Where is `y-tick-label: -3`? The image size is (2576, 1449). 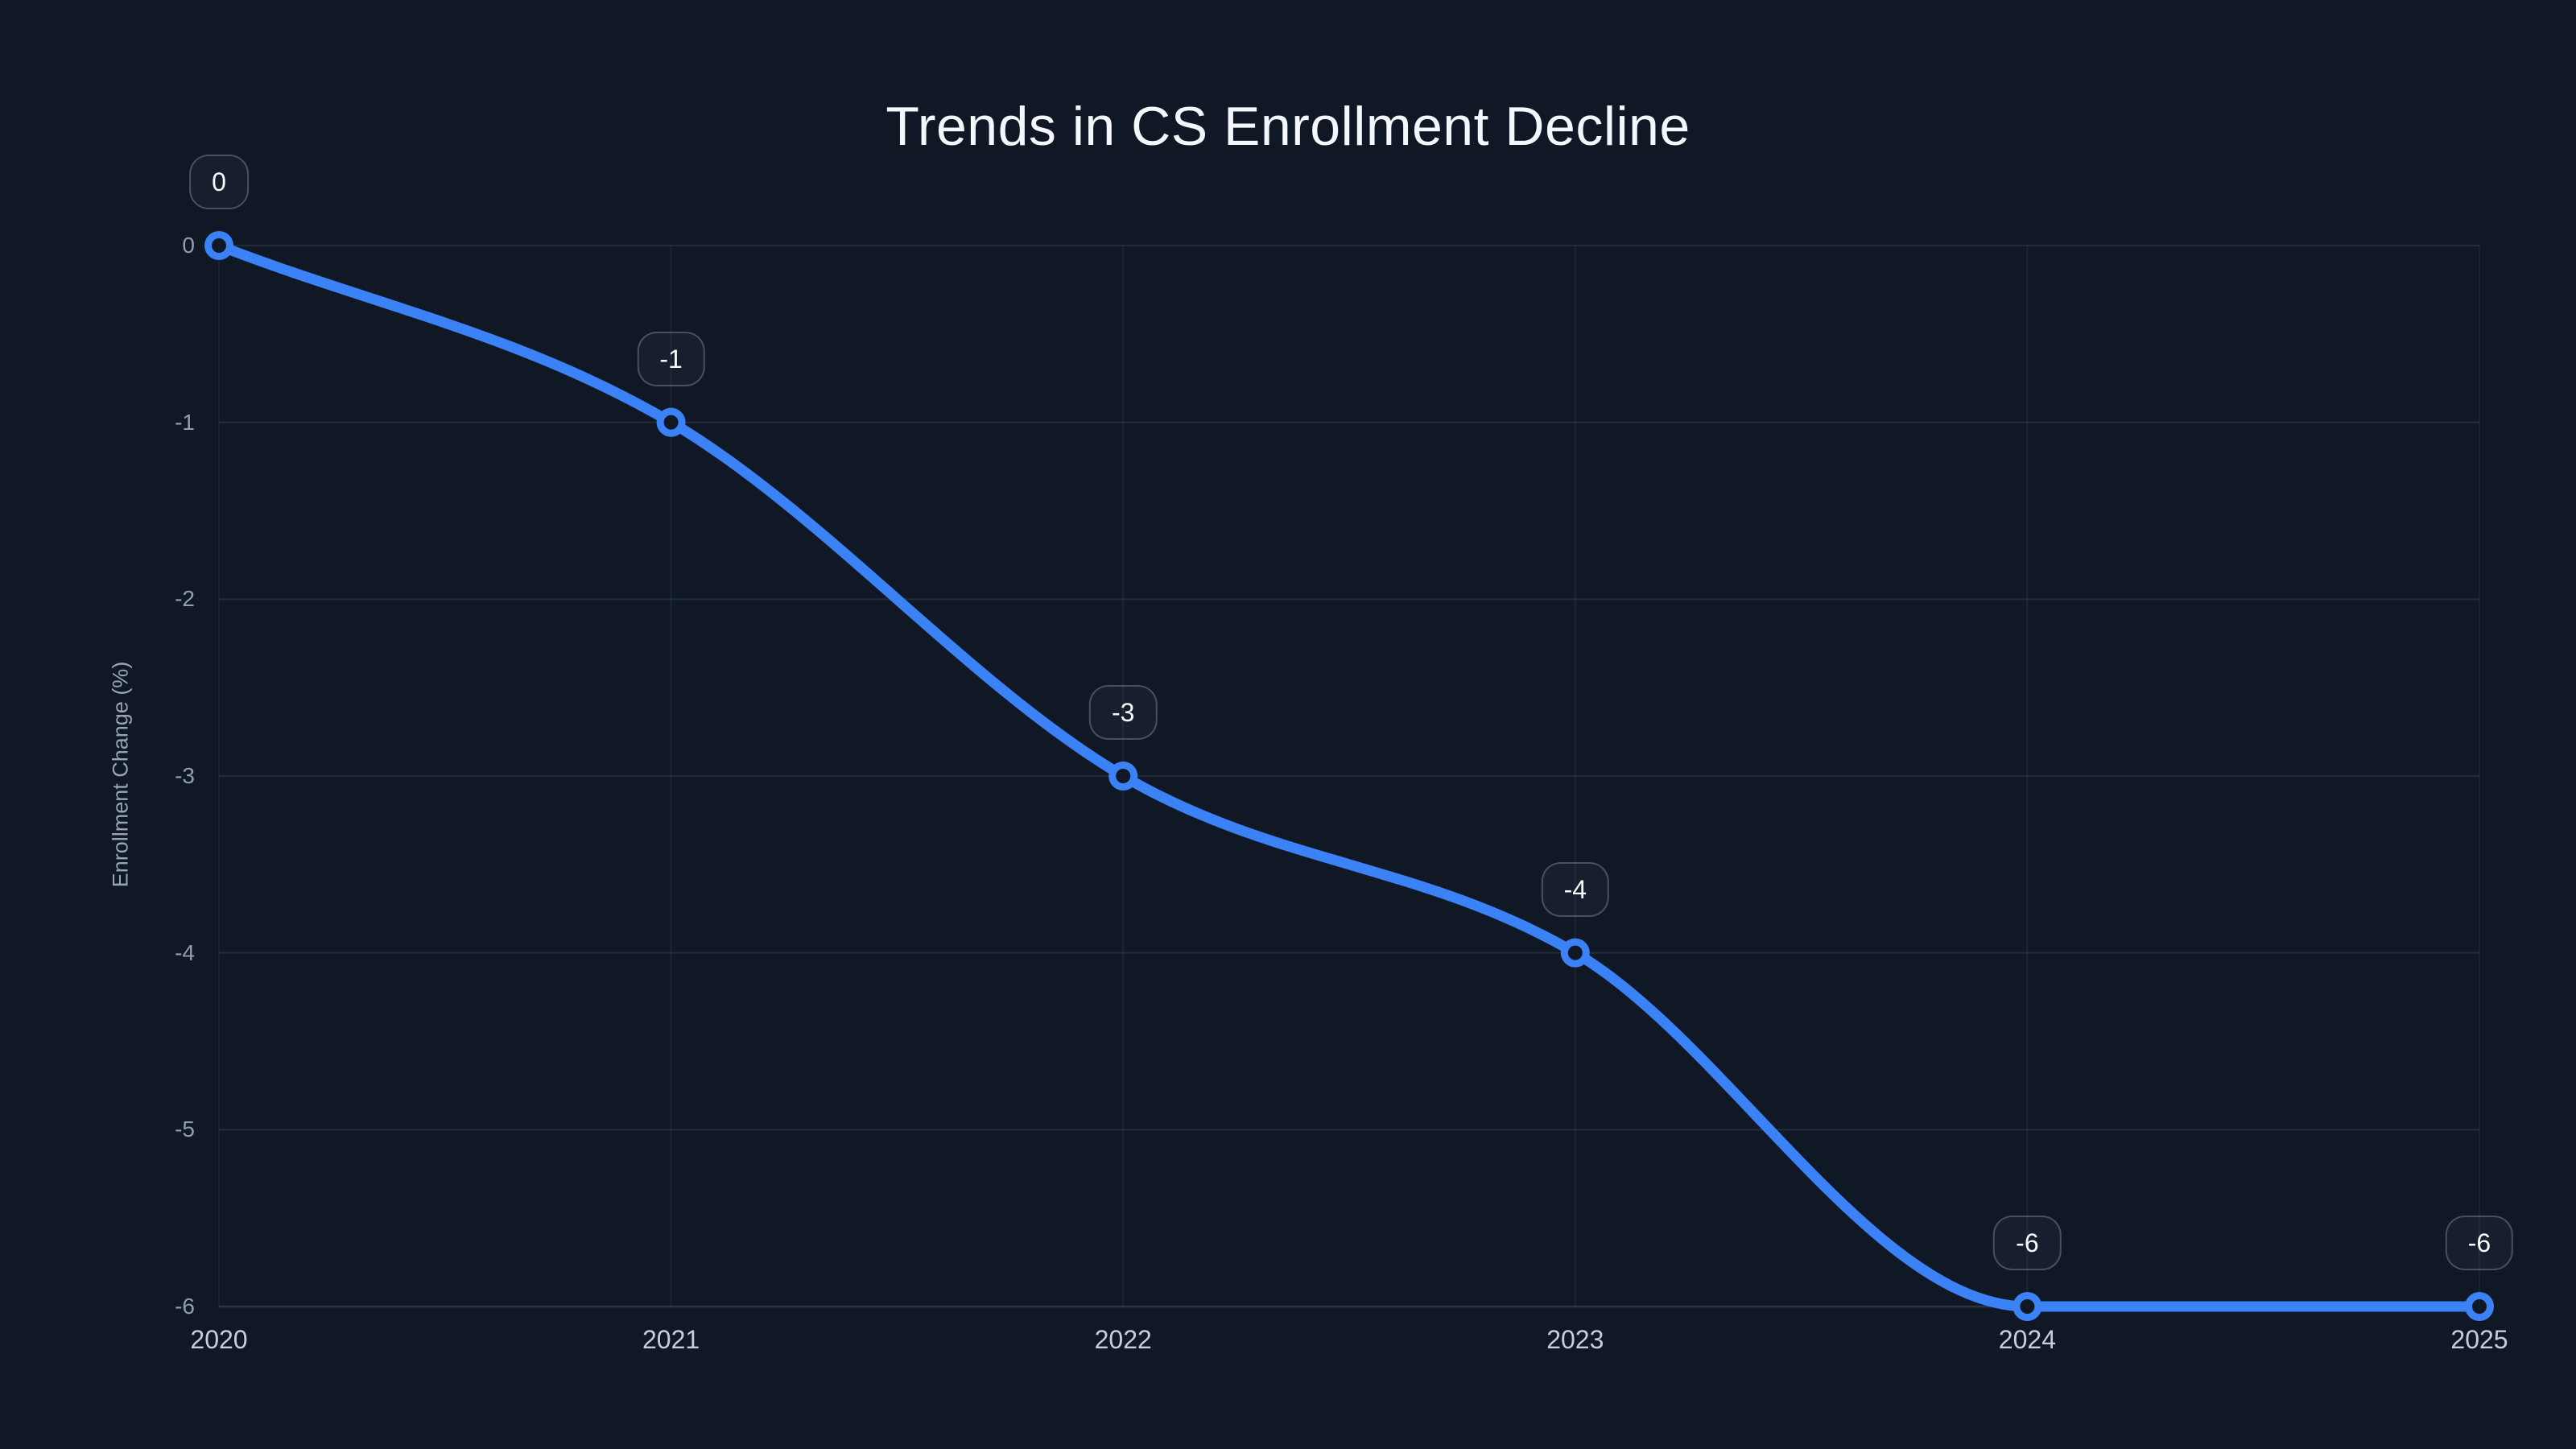
y-tick-label: -3 is located at coordinates (185, 775).